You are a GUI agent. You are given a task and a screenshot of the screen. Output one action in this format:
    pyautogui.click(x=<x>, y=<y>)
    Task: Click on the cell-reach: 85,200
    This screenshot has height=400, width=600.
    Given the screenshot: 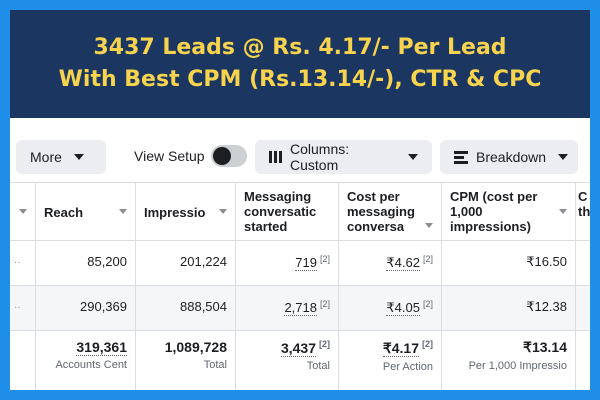 What is the action you would take?
    pyautogui.click(x=86, y=263)
    